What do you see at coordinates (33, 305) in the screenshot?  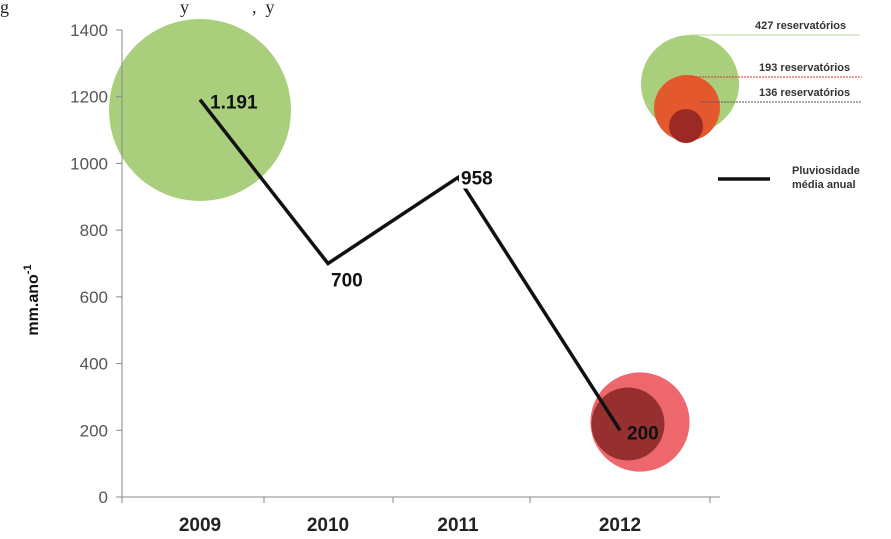 I see `y-axis-label-main: mm.ano` at bounding box center [33, 305].